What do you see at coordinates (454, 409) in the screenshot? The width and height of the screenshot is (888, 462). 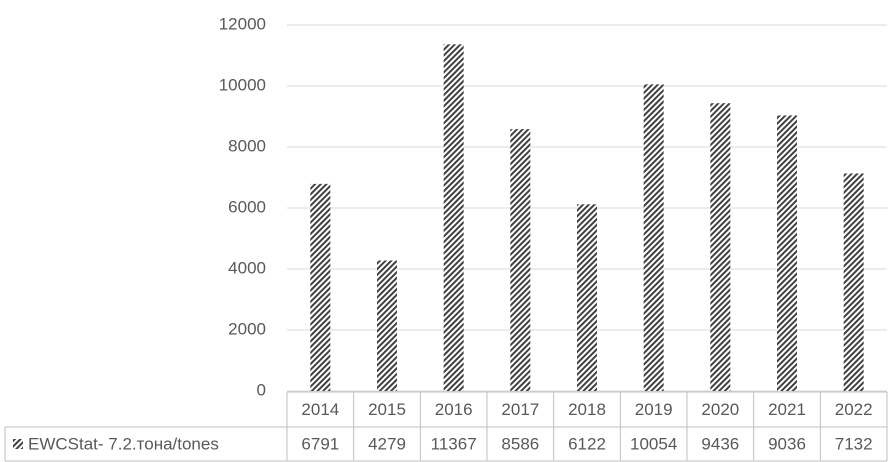 I see `x-tick-label: 2016` at bounding box center [454, 409].